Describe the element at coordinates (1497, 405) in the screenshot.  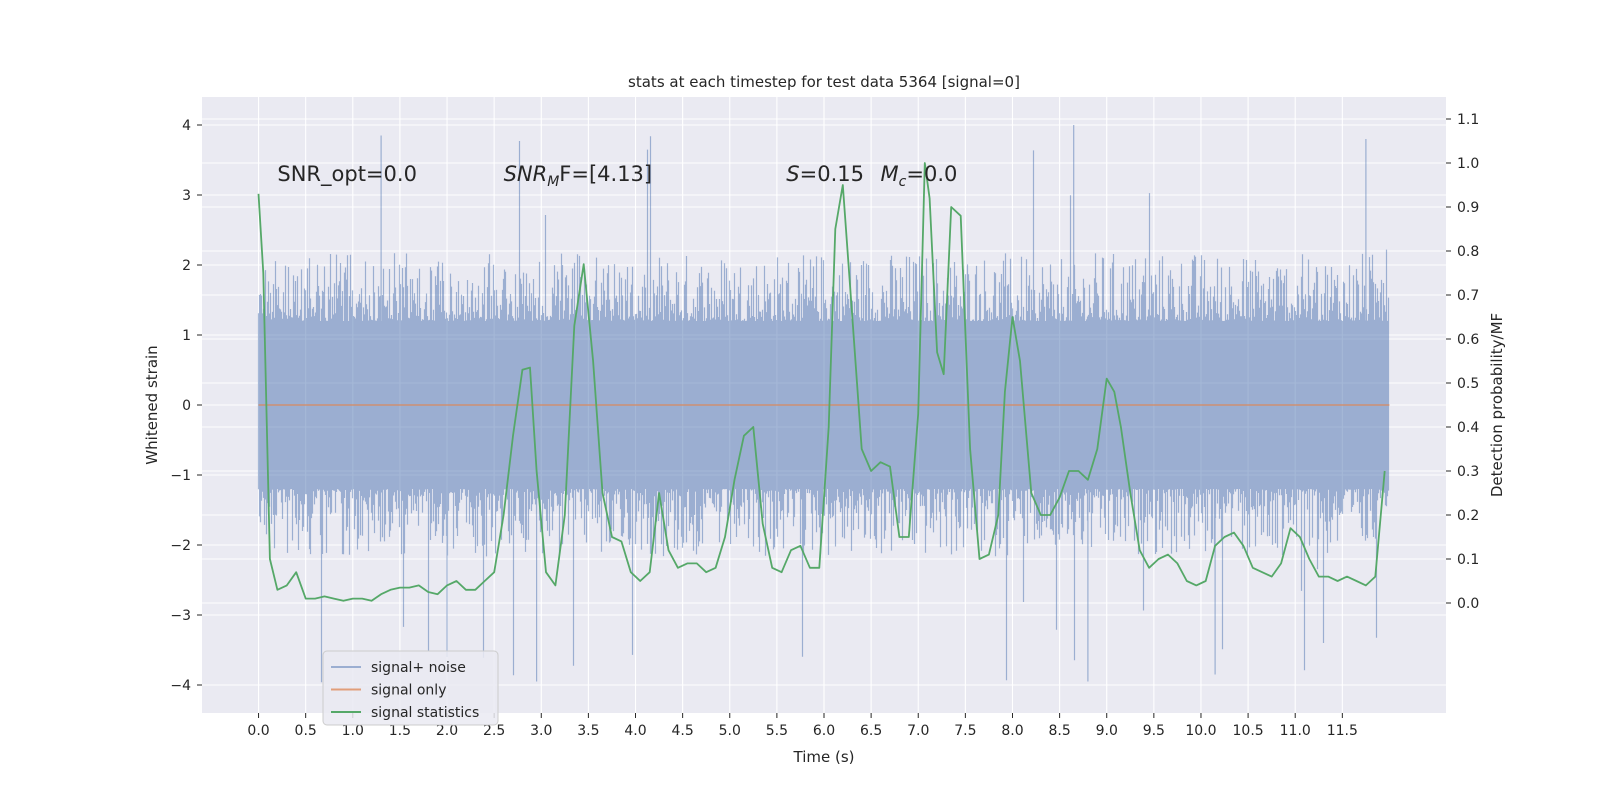
I see `y2-axis-label: Detection probability/MF` at that location.